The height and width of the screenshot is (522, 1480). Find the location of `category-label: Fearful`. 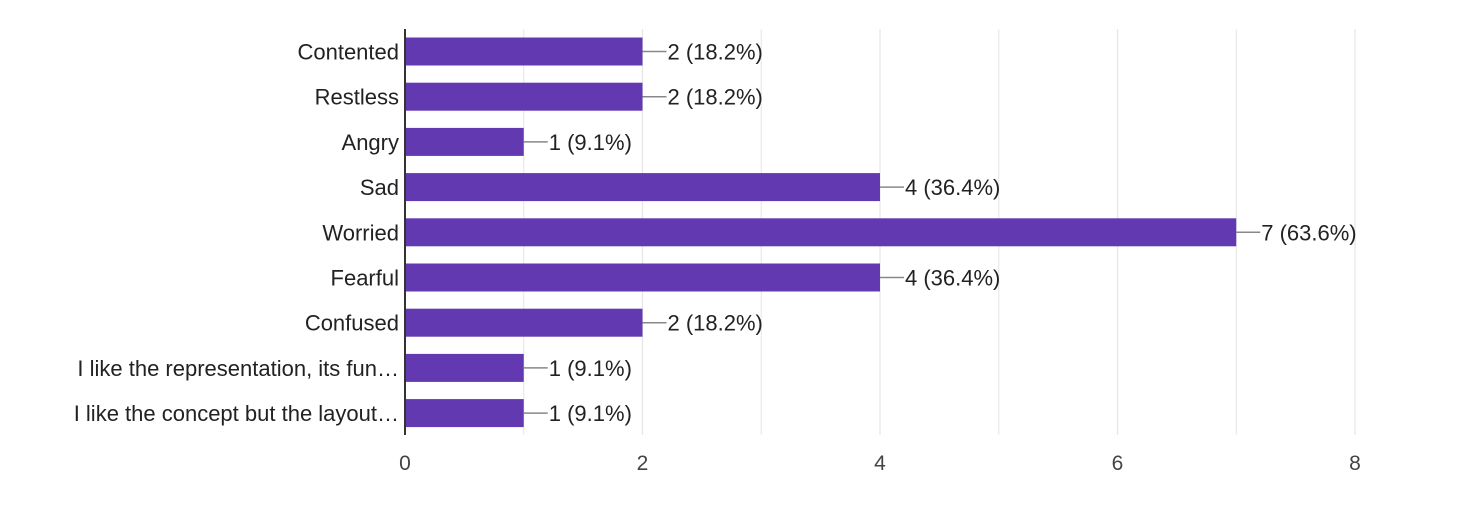

category-label: Fearful is located at coordinates (365, 278).